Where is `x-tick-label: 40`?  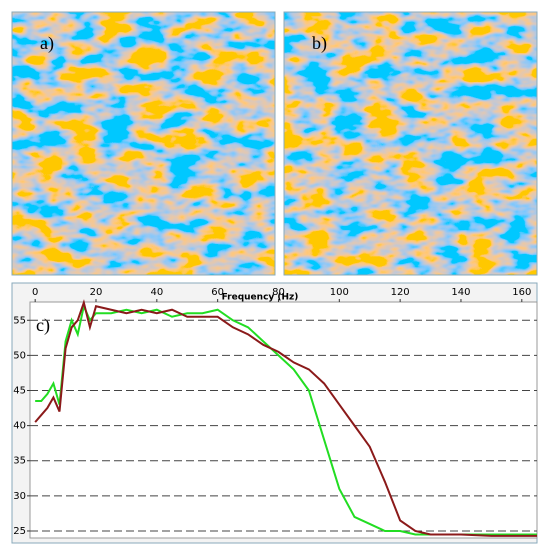
x-tick-label: 40 is located at coordinates (156, 292).